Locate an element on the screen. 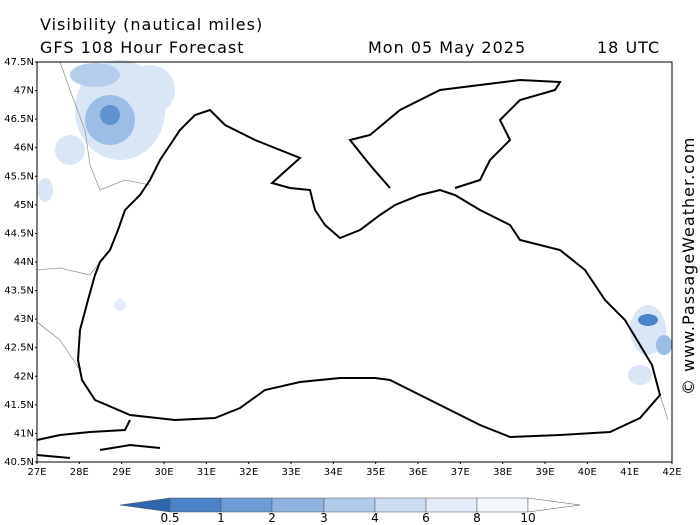  lon-label: 38E is located at coordinates (502, 472).